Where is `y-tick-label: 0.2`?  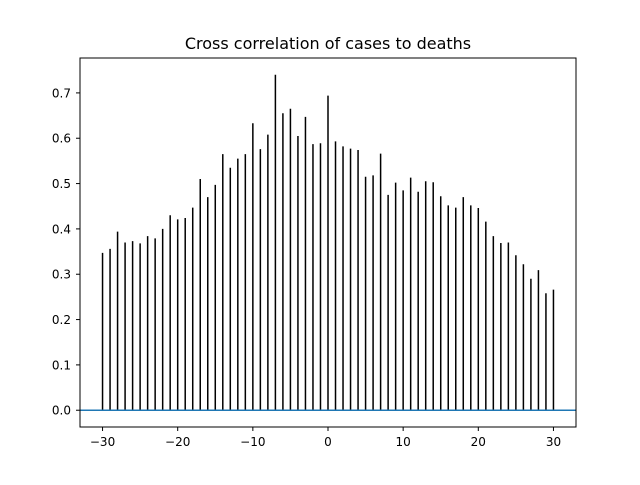 y-tick-label: 0.2 is located at coordinates (61, 320).